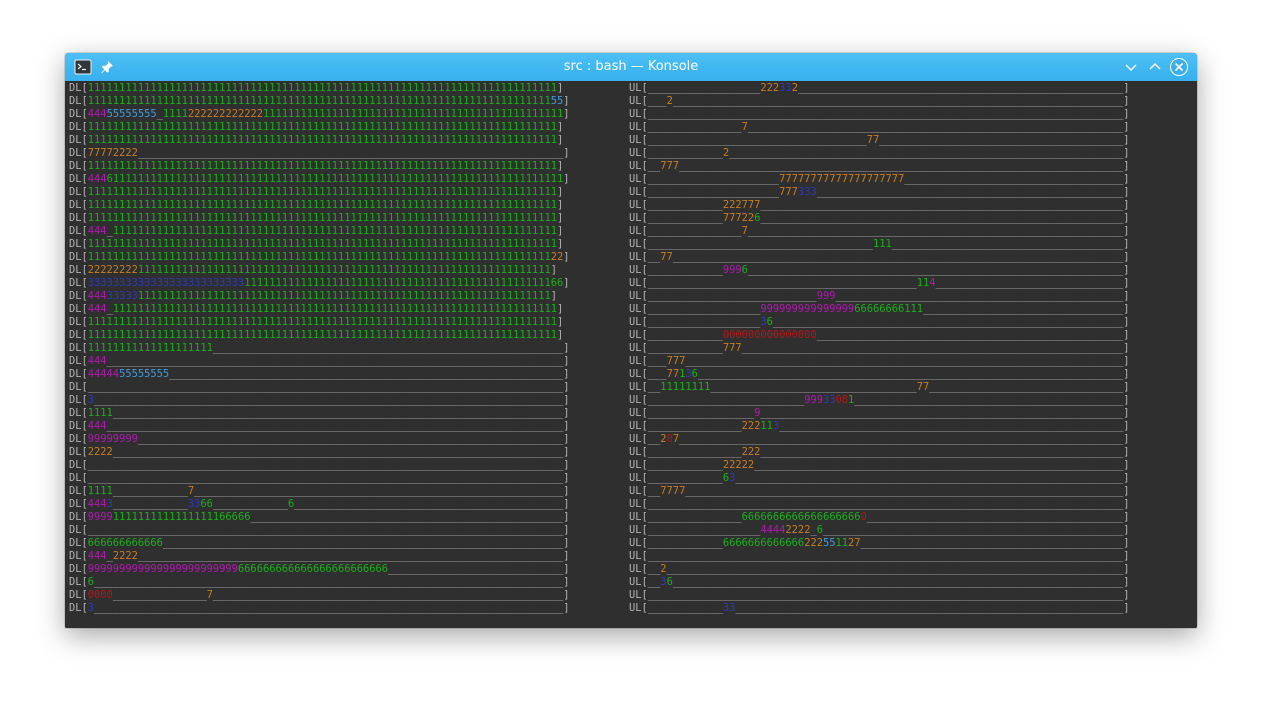 Image resolution: width=1262 pixels, height=706 pixels. What do you see at coordinates (713, 192) in the screenshot?
I see `output-run: _____________________` at bounding box center [713, 192].